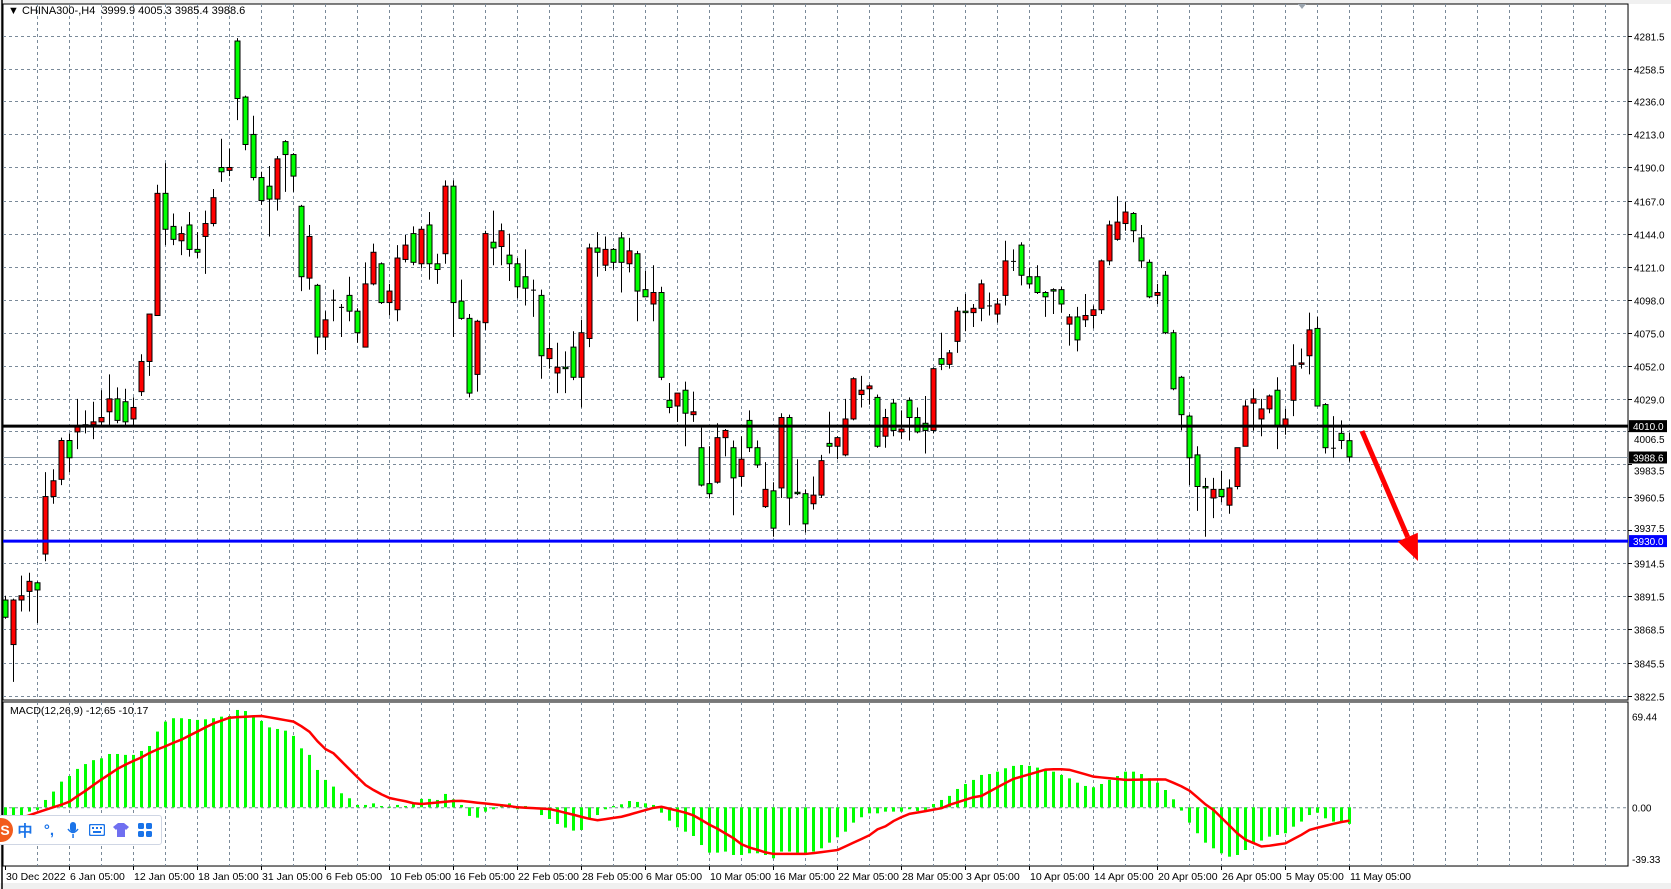 Image resolution: width=1671 pixels, height=889 pixels. Describe the element at coordinates (73, 830) in the screenshot. I see `mic-icon` at that location.